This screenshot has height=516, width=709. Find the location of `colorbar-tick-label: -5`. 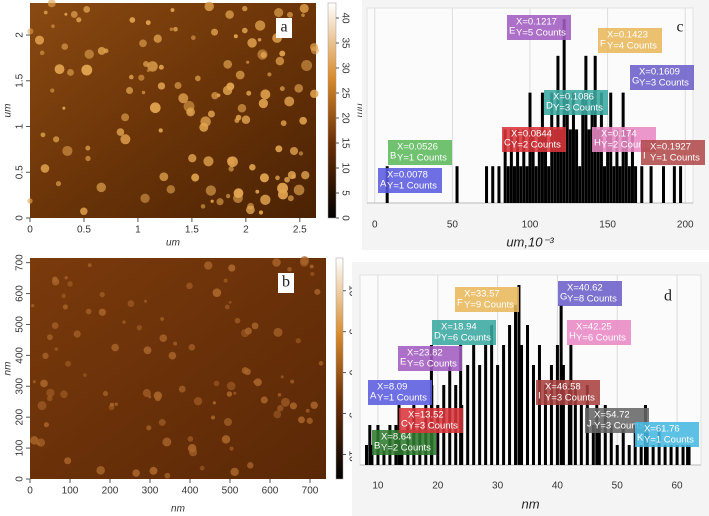

colorbar-tick-label: -5 is located at coordinates (351, 413).